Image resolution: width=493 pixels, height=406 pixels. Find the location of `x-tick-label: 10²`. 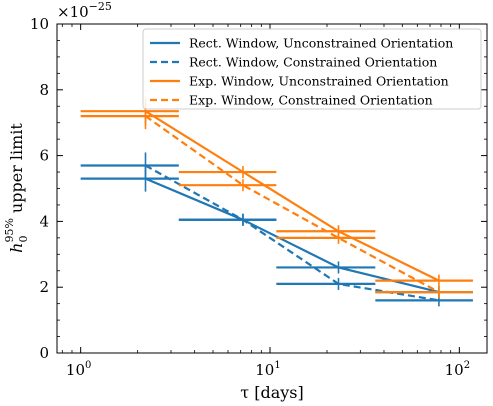

x-tick-label: 10² is located at coordinates (457, 369).